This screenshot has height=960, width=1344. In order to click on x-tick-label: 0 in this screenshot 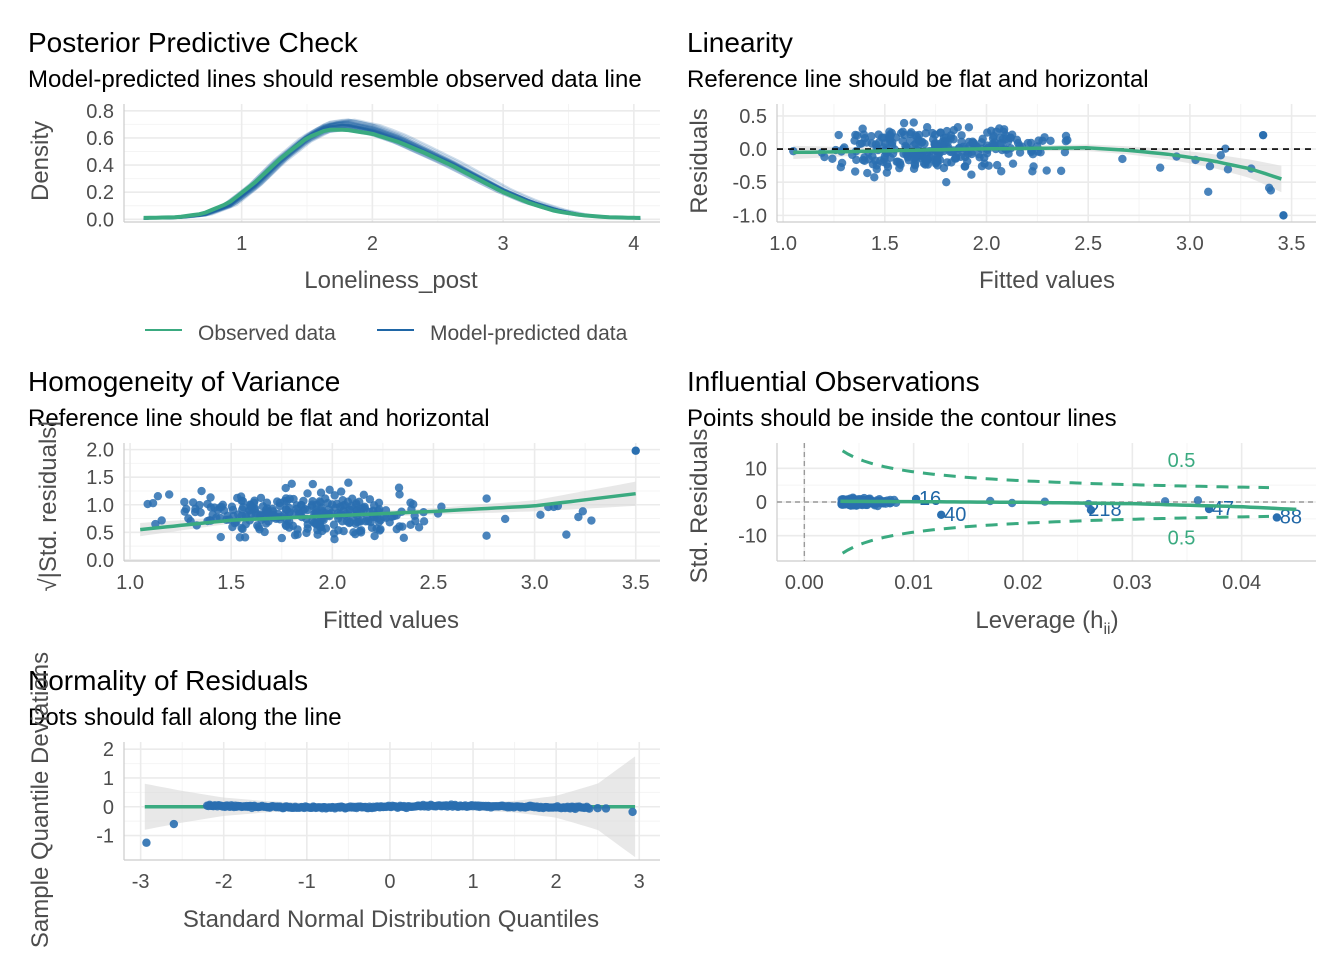, I will do `click(389, 882)`.